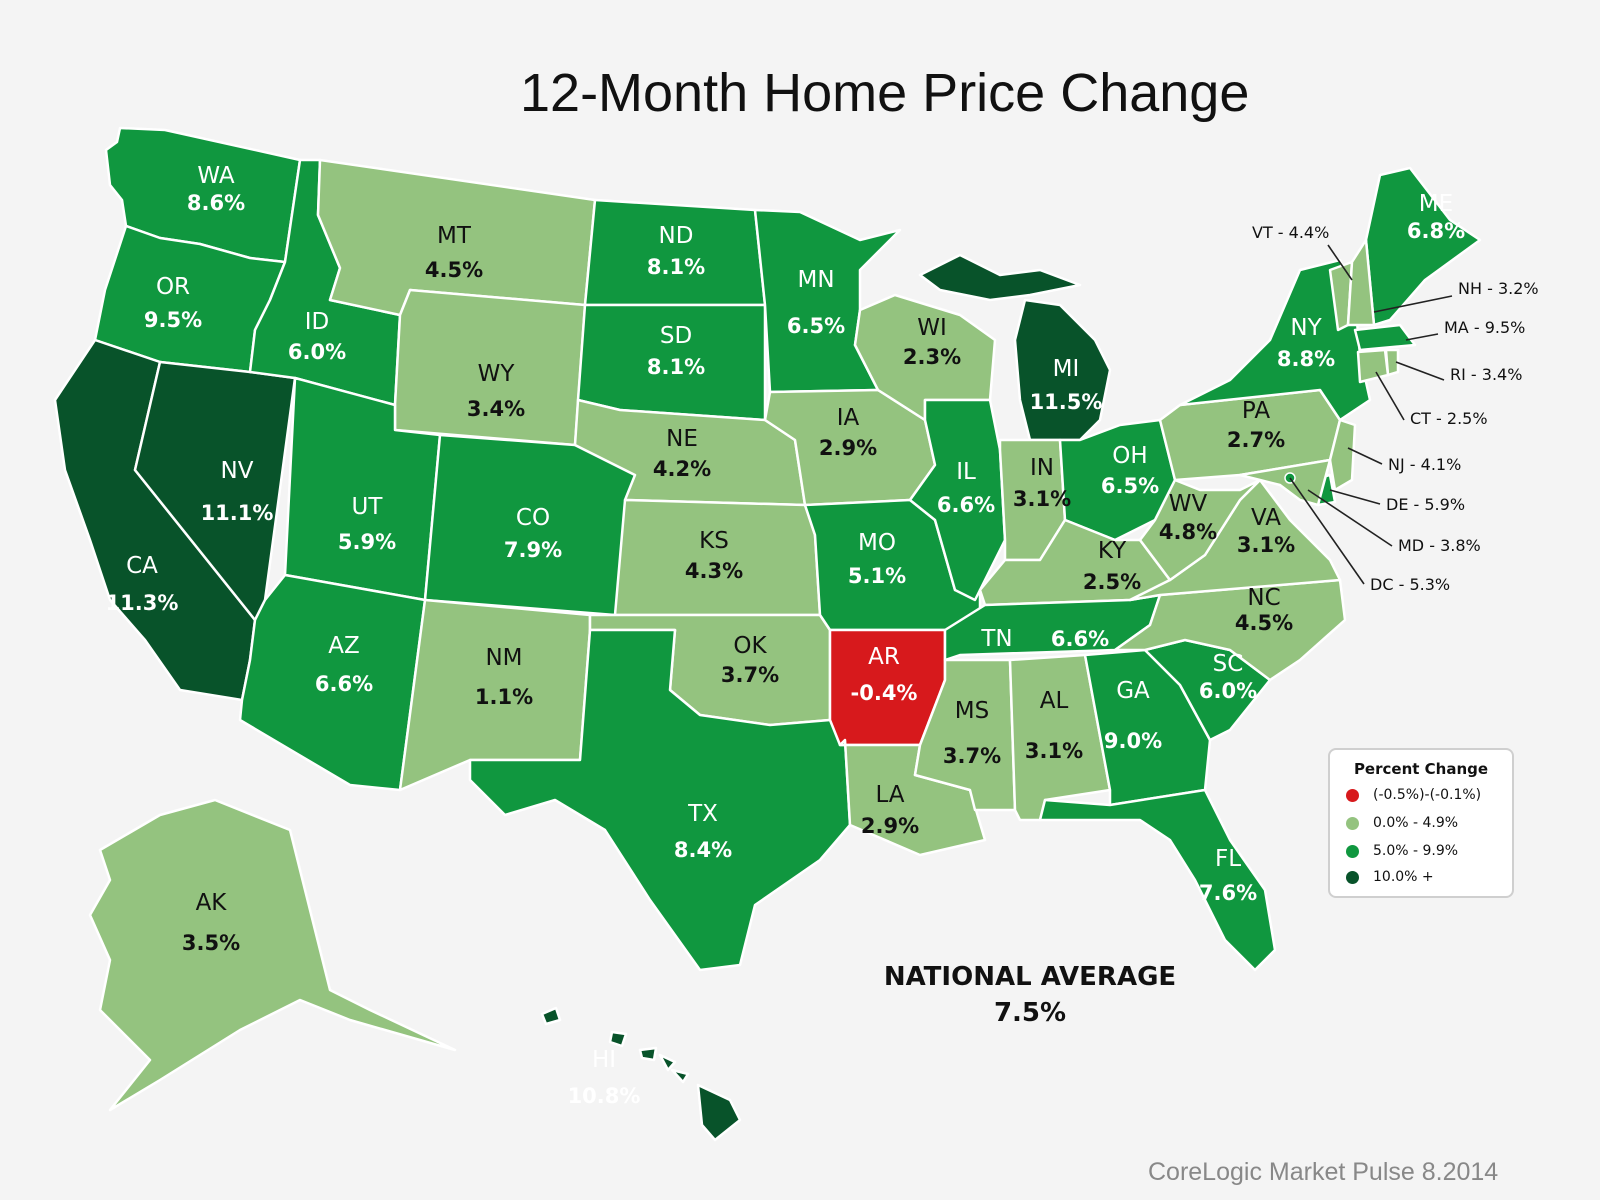  I want to click on state-label-al: AL, so click(1054, 701).